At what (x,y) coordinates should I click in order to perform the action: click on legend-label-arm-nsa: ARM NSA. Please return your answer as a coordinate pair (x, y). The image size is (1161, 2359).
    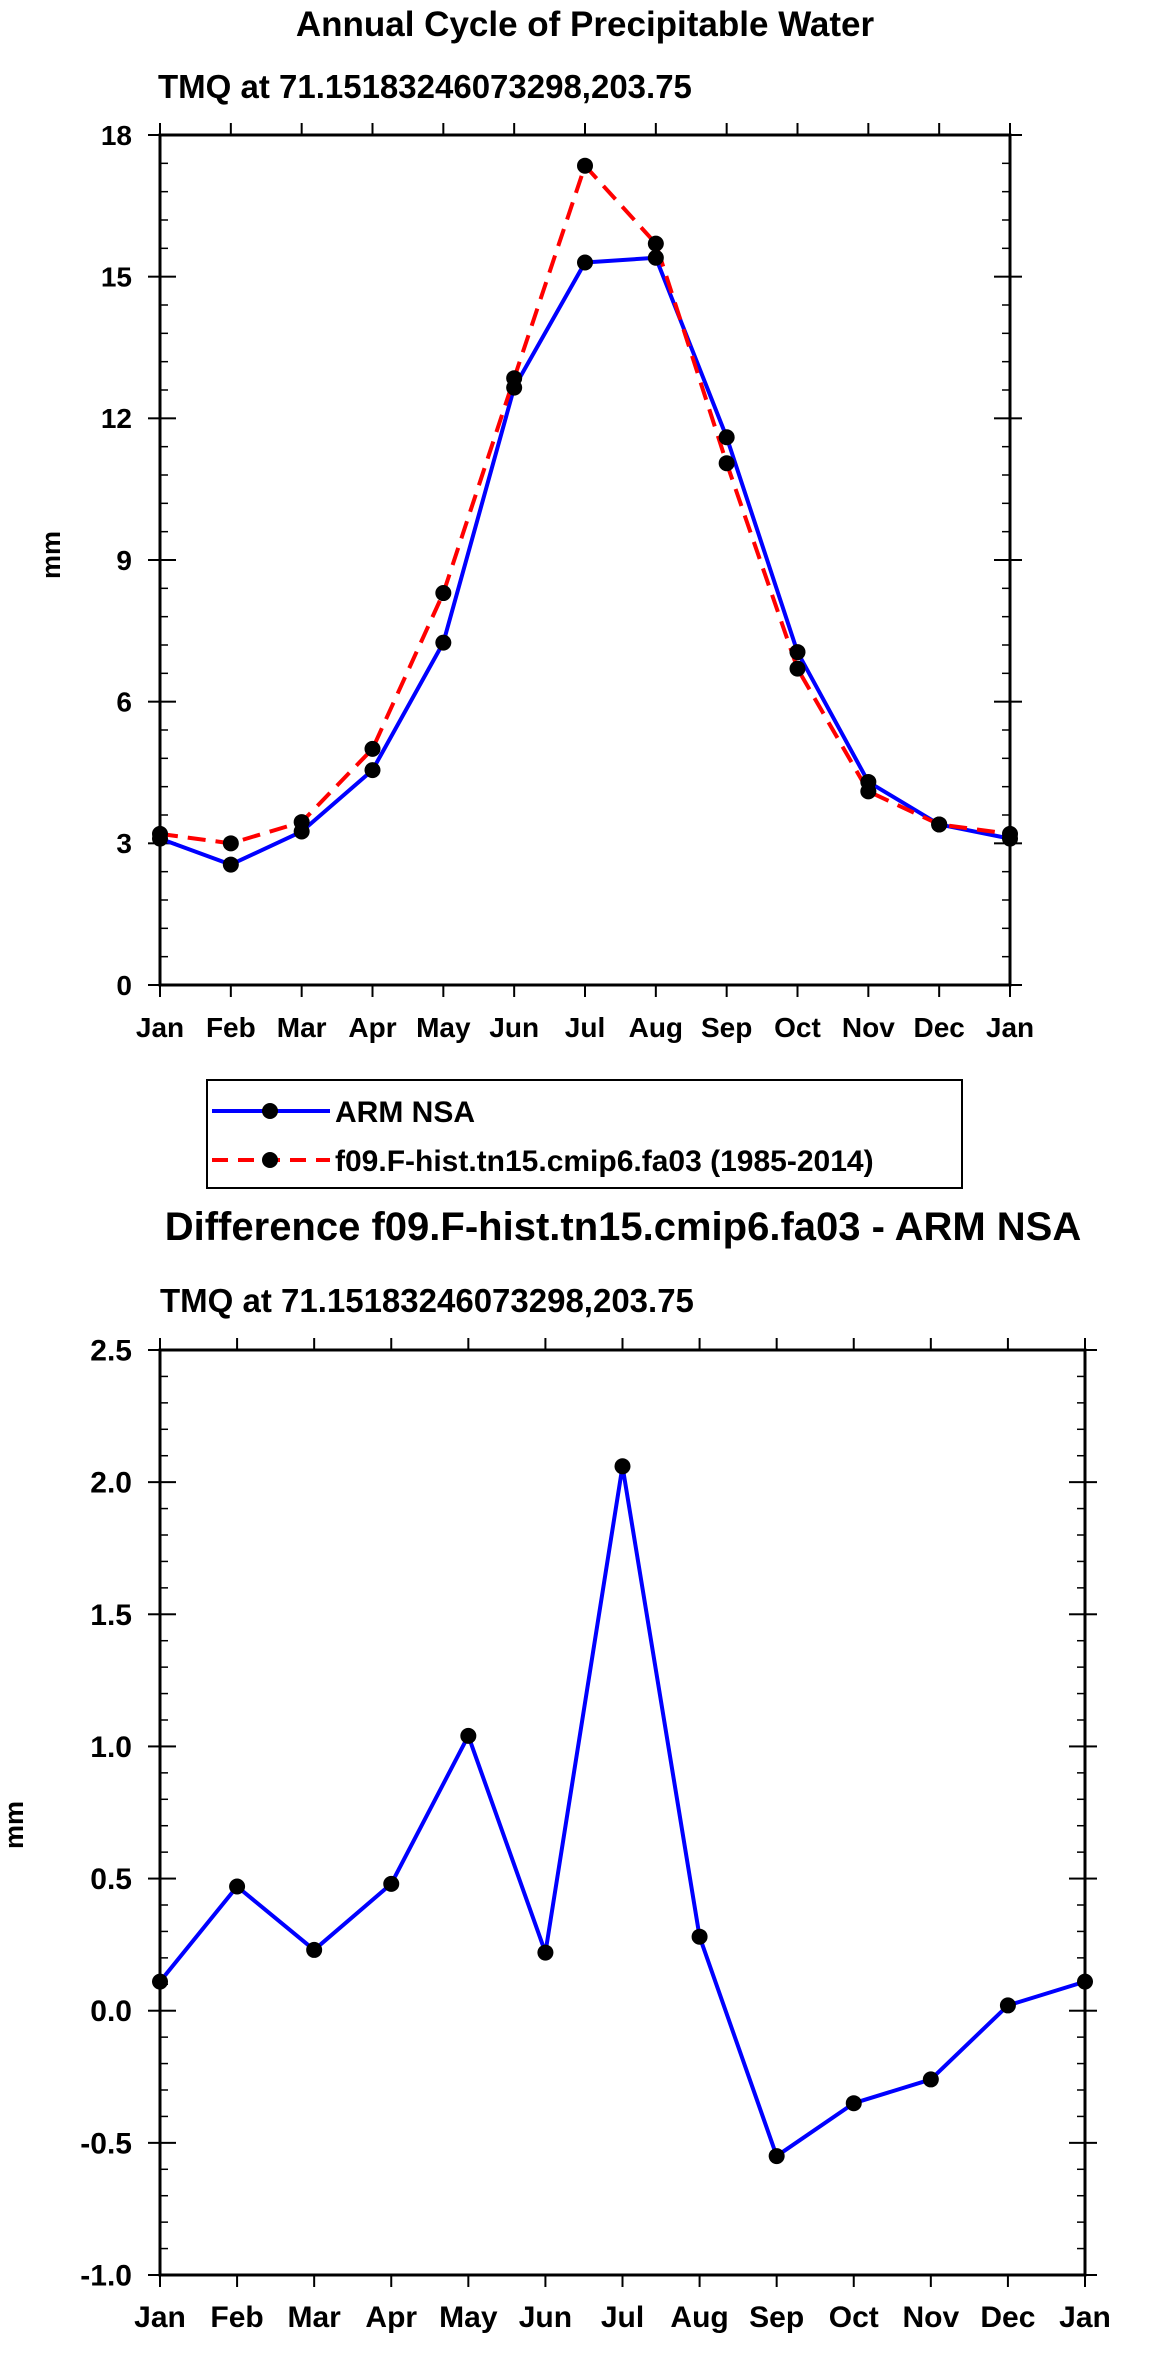
    Looking at the image, I should click on (405, 1112).